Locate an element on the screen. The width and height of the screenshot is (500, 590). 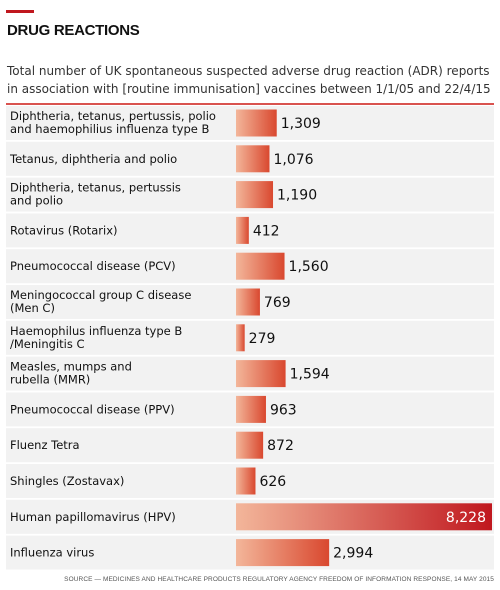
category-label: Shingles (Zostavax) is located at coordinates (67, 481).